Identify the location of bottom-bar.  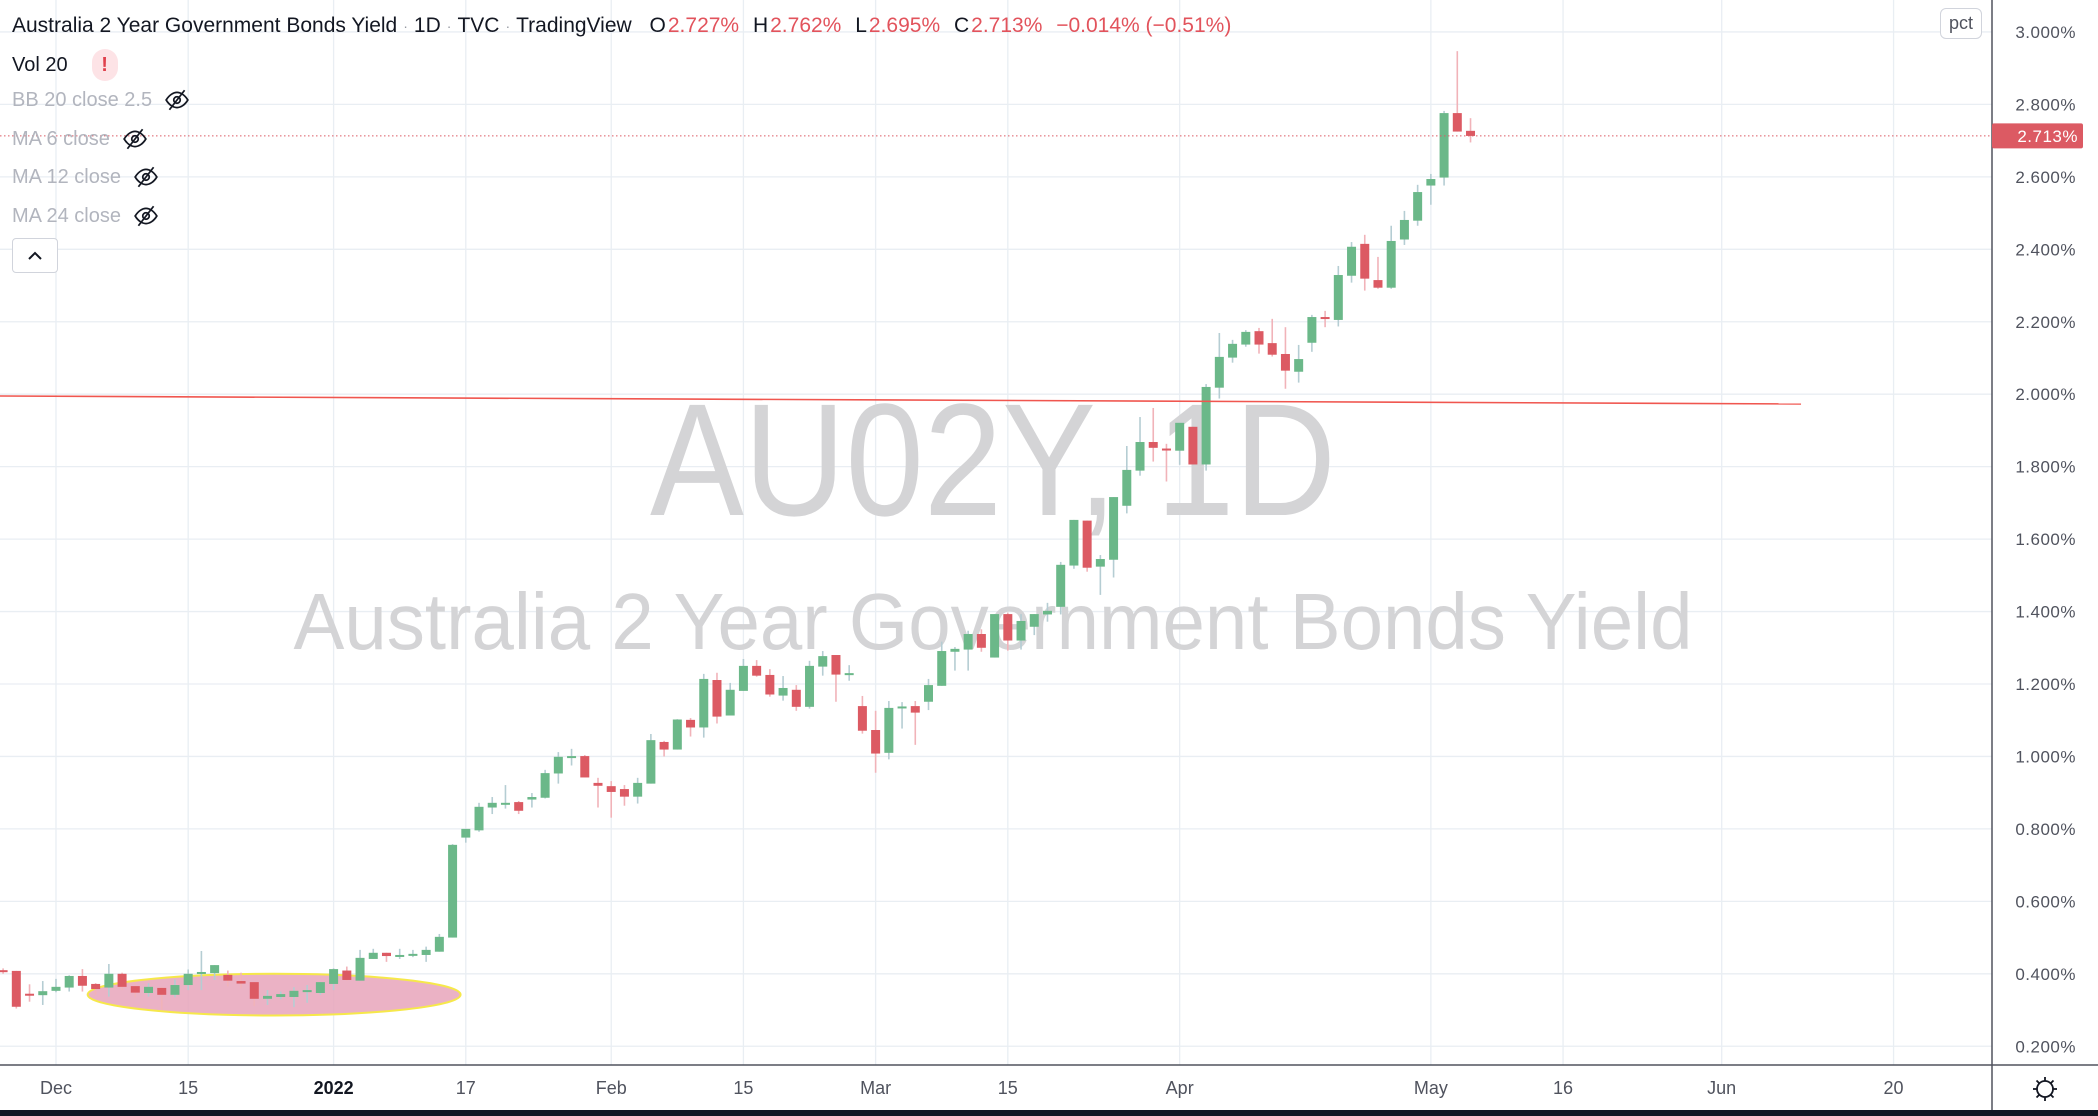
(1049, 1113).